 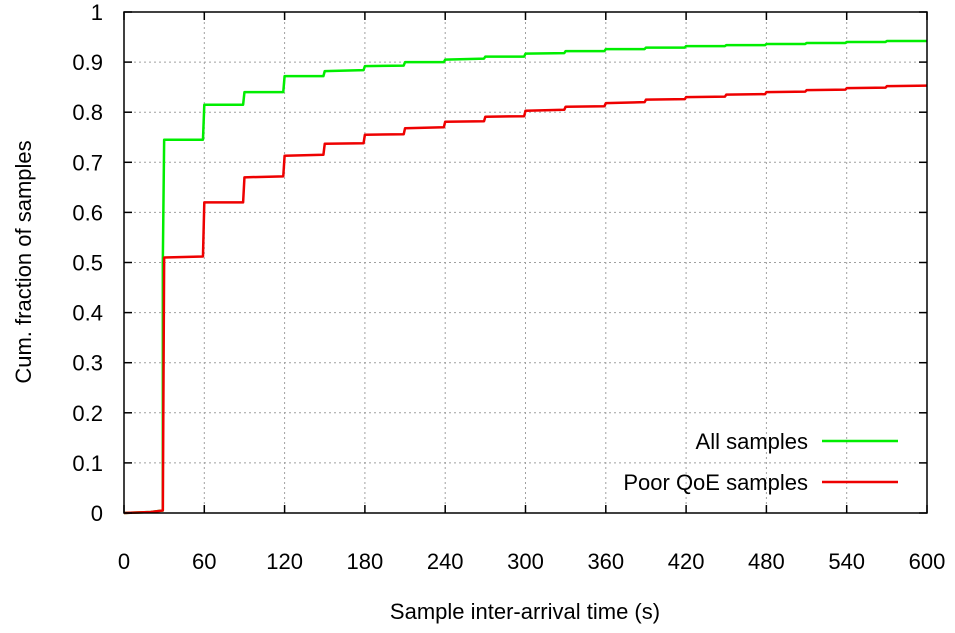 What do you see at coordinates (97, 12) in the screenshot?
I see `y-tick-label: 1` at bounding box center [97, 12].